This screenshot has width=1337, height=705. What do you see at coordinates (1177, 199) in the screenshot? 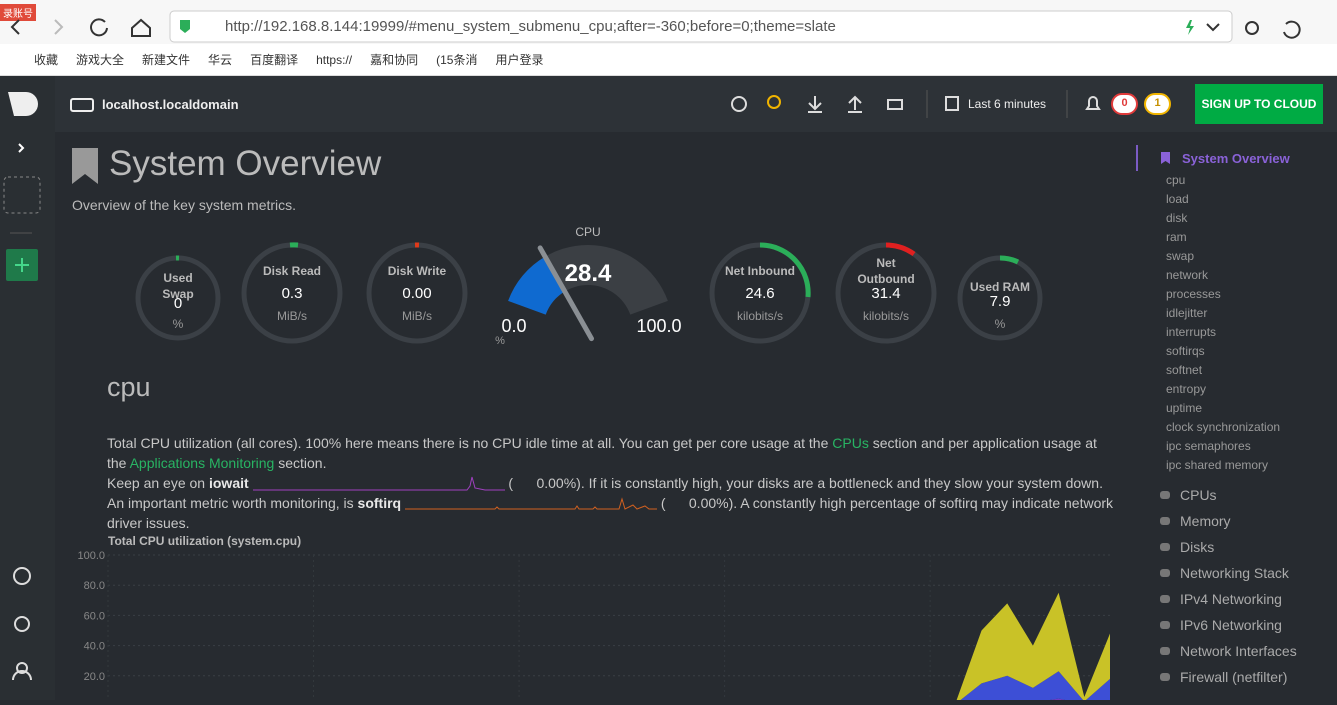
I see `menu-subitem: load` at bounding box center [1177, 199].